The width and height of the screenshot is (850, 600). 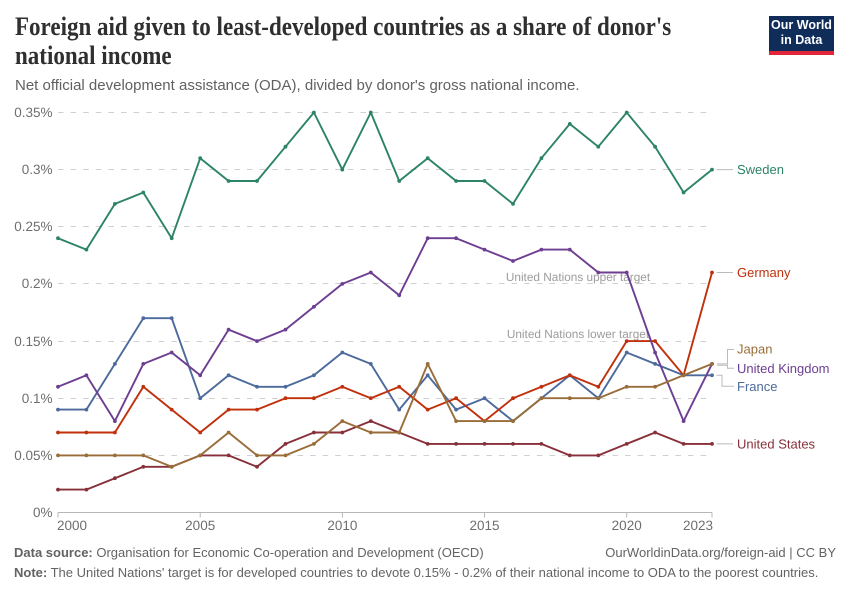 I want to click on svg-text: Germany, so click(x=764, y=272).